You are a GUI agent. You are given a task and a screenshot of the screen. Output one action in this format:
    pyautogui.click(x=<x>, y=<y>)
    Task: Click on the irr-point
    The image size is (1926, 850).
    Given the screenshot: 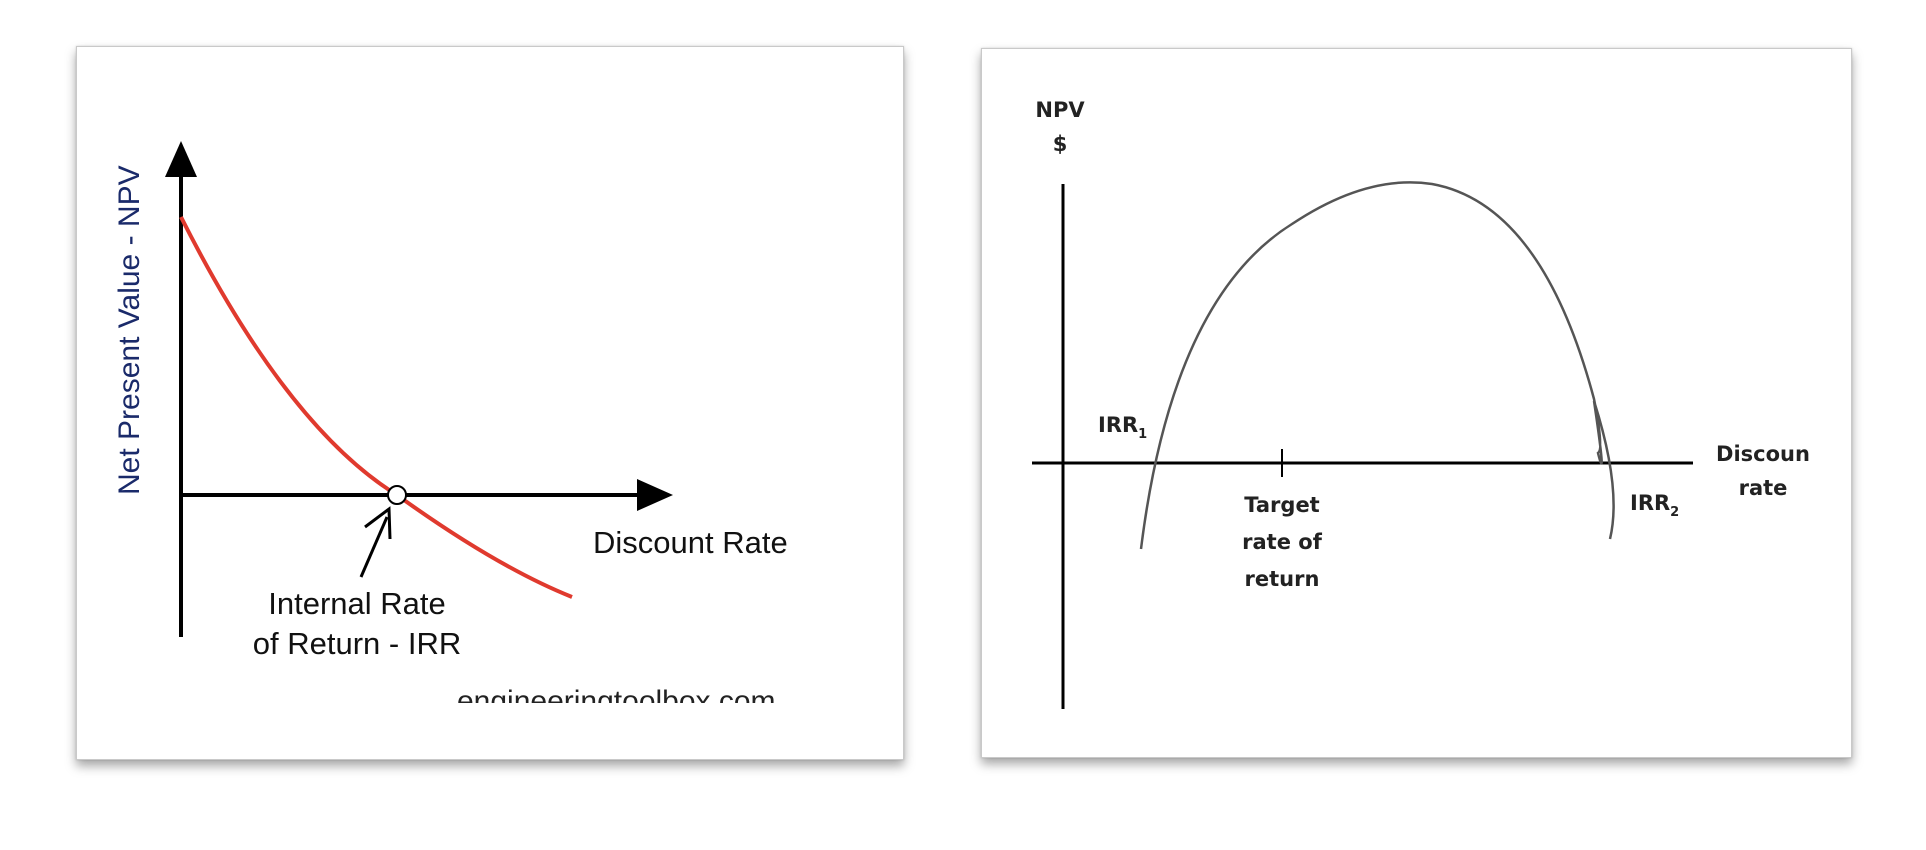 What is the action you would take?
    pyautogui.click(x=397, y=495)
    